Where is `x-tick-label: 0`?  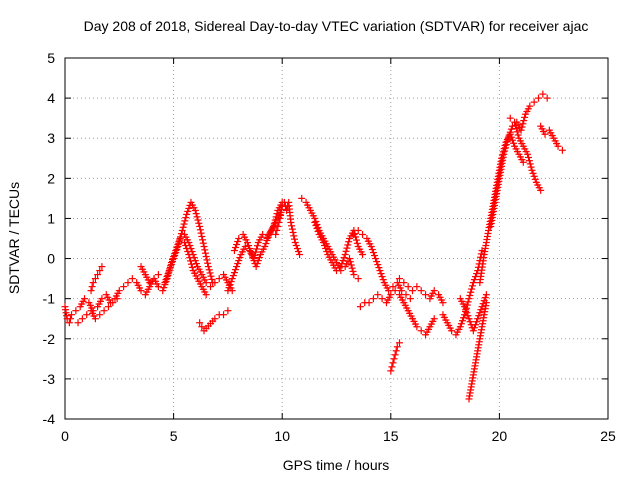
x-tick-label: 0 is located at coordinates (65, 436).